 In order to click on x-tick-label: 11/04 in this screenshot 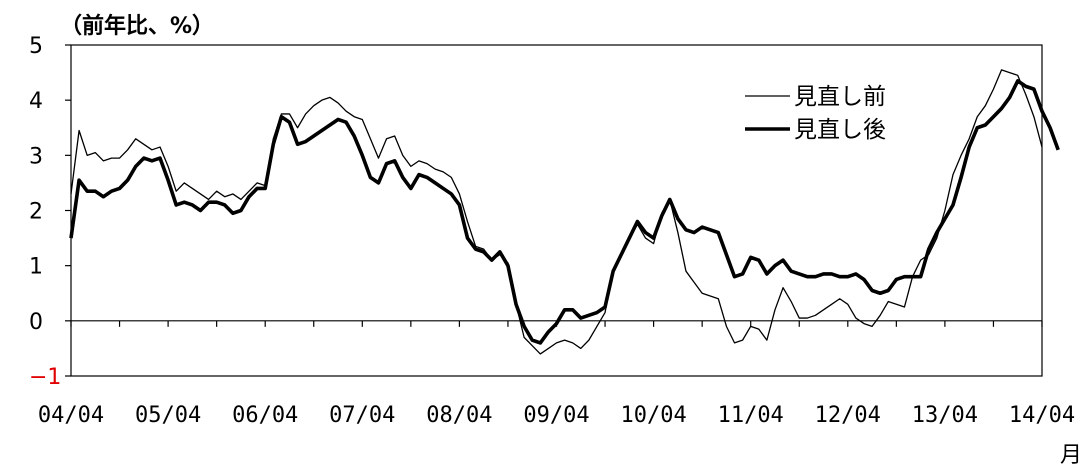, I will do `click(751, 415)`.